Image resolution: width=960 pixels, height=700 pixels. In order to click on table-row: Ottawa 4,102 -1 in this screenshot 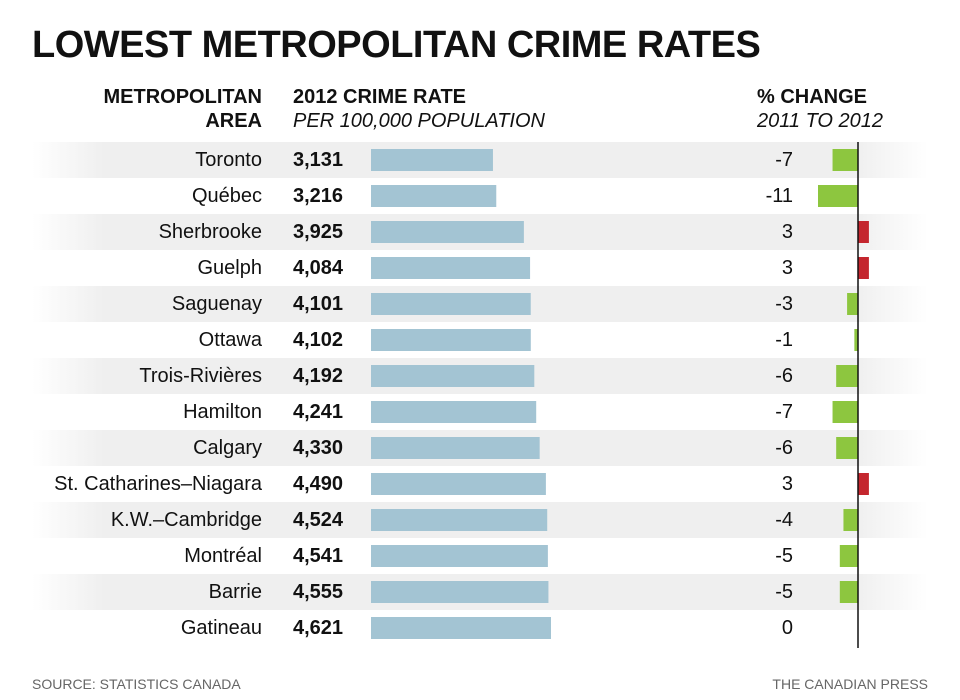, I will do `click(480, 340)`.